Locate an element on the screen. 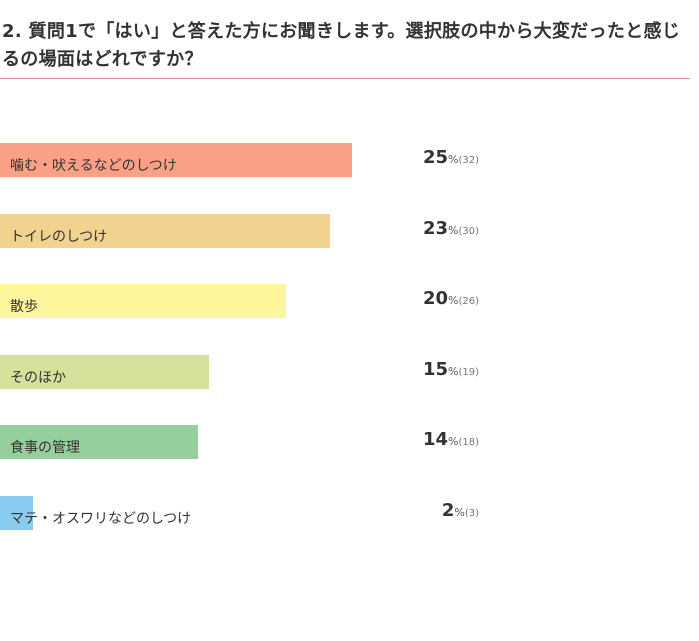 The width and height of the screenshot is (699, 641). title-divider is located at coordinates (345, 78).